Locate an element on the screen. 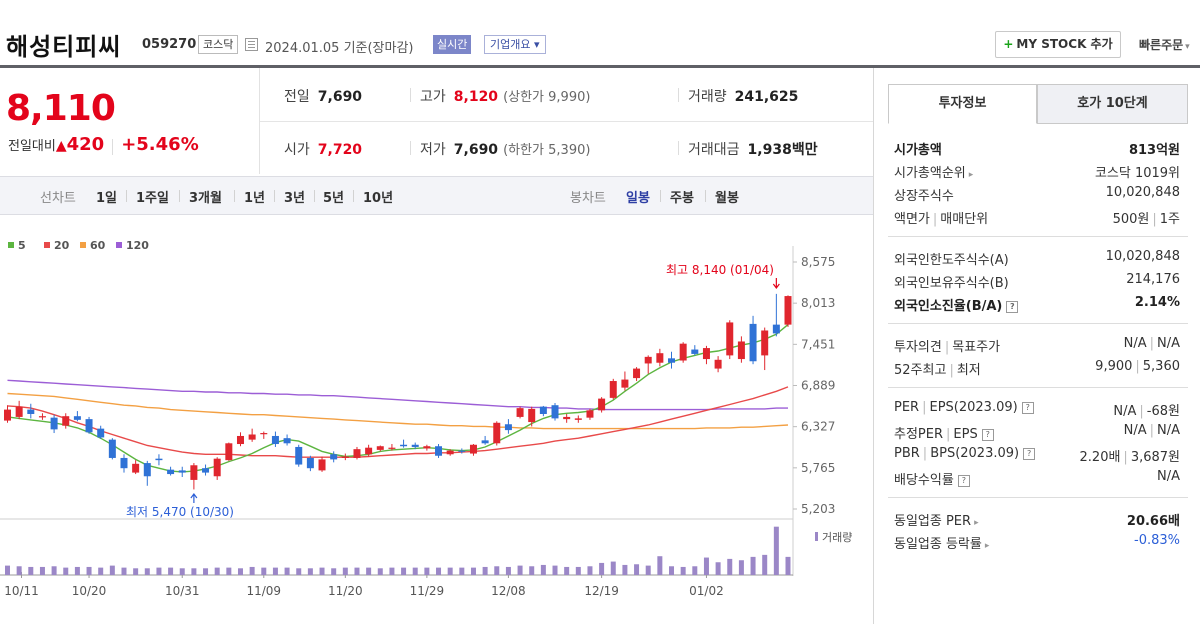 The image size is (1200, 624). ma120-line is located at coordinates (397, 395).